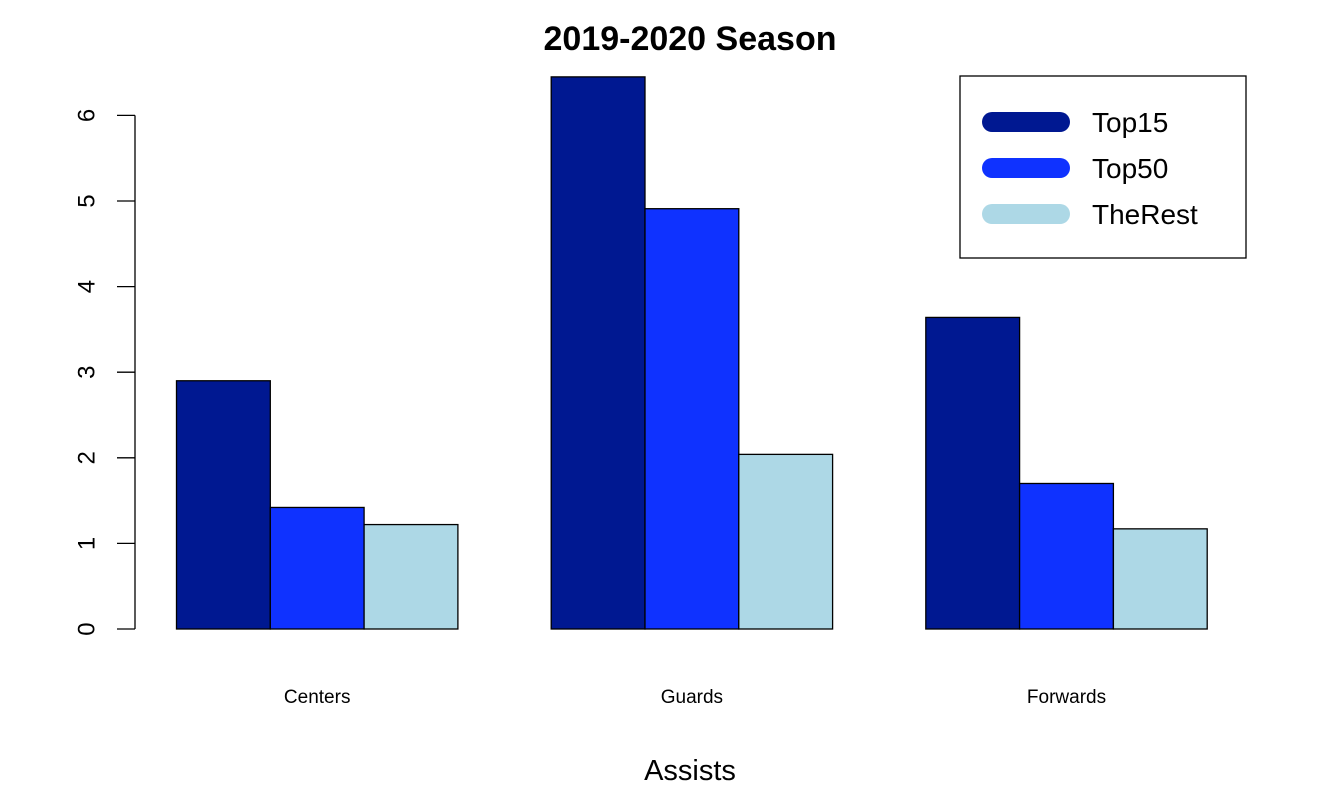 Image resolution: width=1338 pixels, height=808 pixels. Describe the element at coordinates (1130, 122) in the screenshot. I see `legend-label: Top15` at that location.